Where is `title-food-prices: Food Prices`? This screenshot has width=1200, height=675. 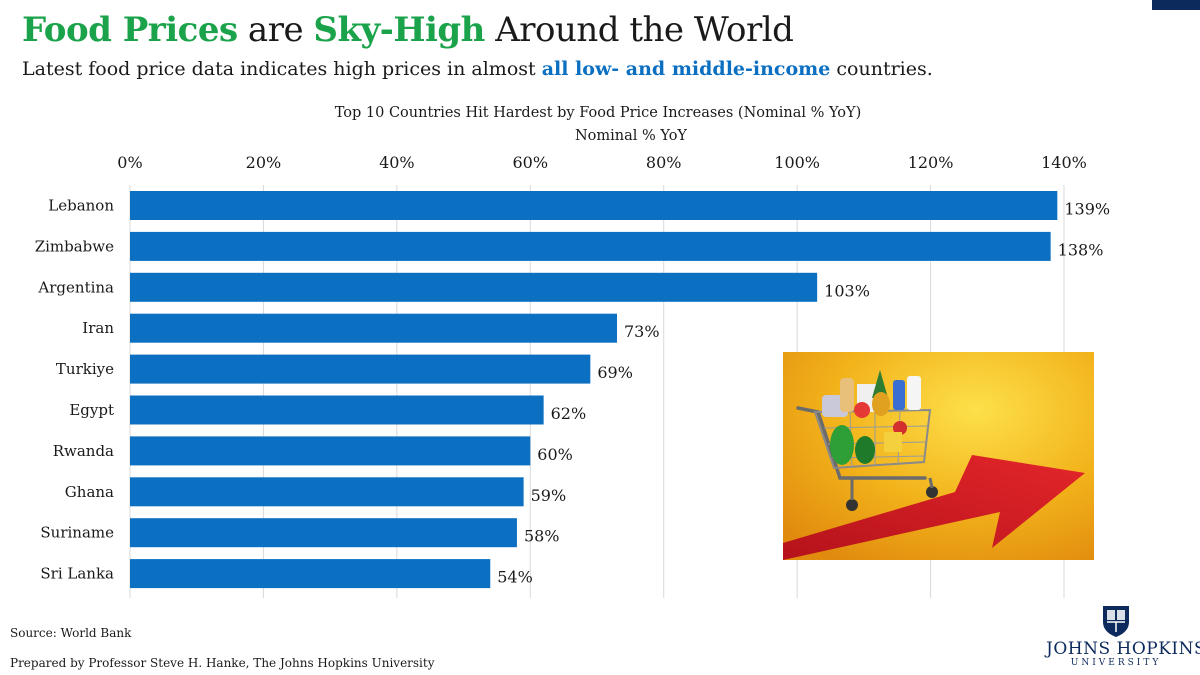
title-food-prices: Food Prices is located at coordinates (130, 30).